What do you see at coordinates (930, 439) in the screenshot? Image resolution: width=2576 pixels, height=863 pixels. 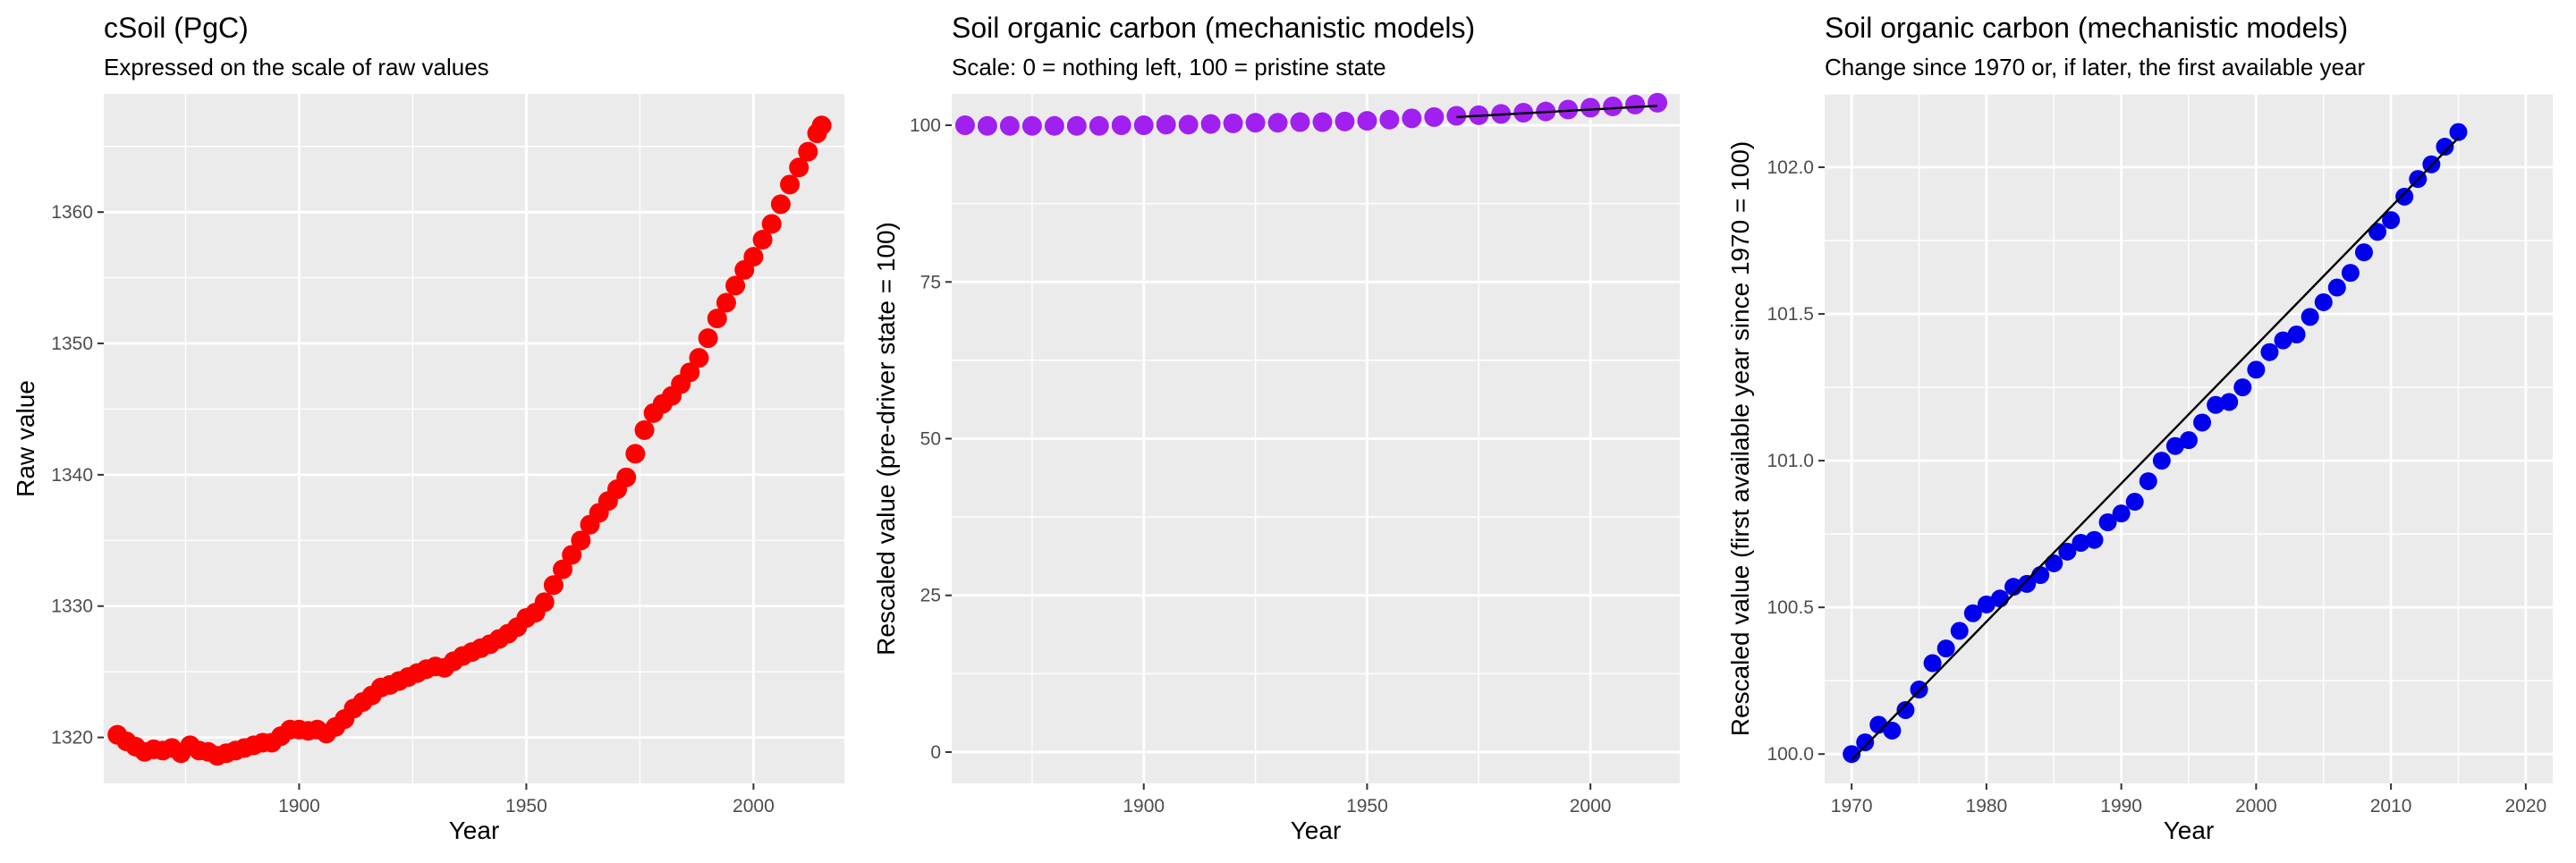 I see `y-tick-label: 50` at bounding box center [930, 439].